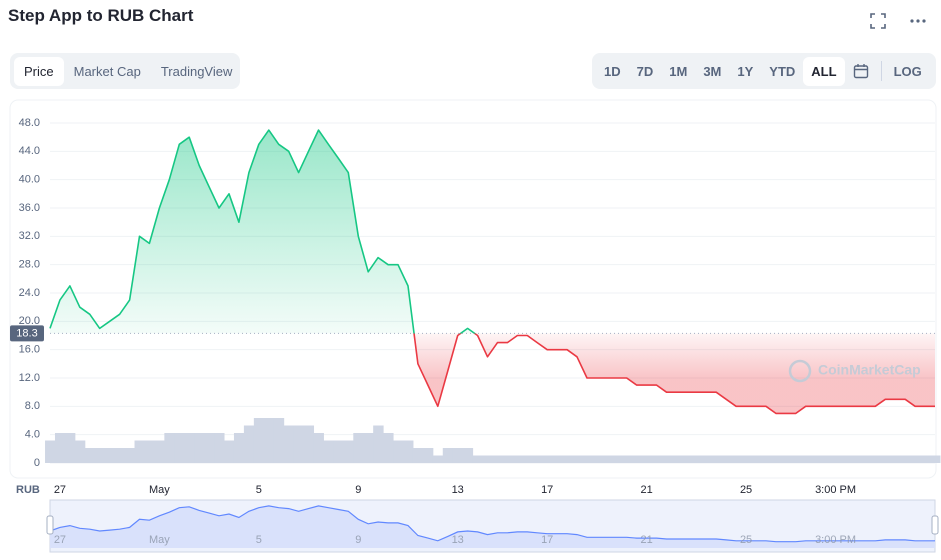  I want to click on tab-group: Price Market Cap TradingView, so click(125, 71).